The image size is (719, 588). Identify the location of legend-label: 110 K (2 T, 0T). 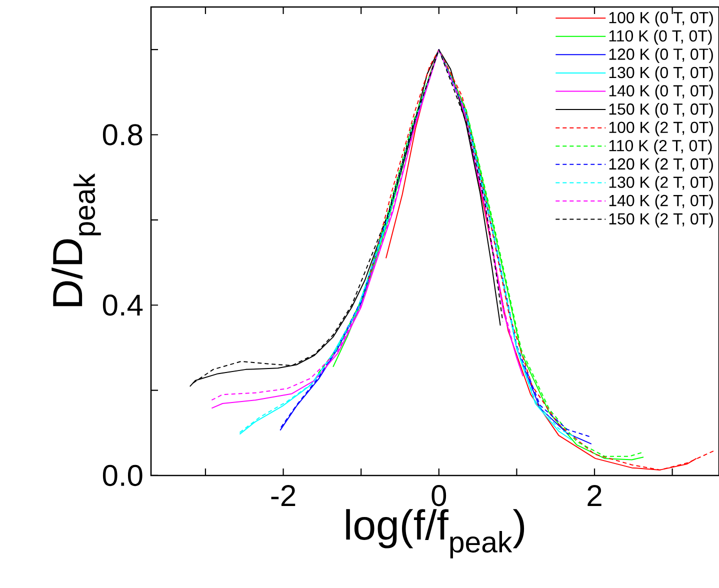
(660, 147).